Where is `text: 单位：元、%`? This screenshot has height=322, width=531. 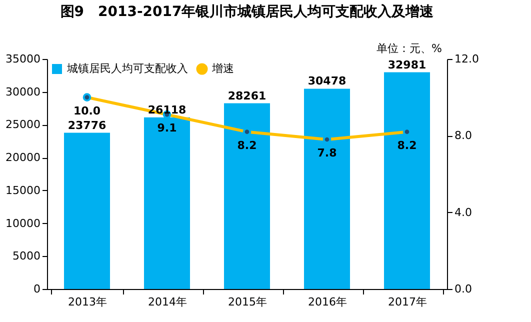
text: 单位：元、% is located at coordinates (409, 48).